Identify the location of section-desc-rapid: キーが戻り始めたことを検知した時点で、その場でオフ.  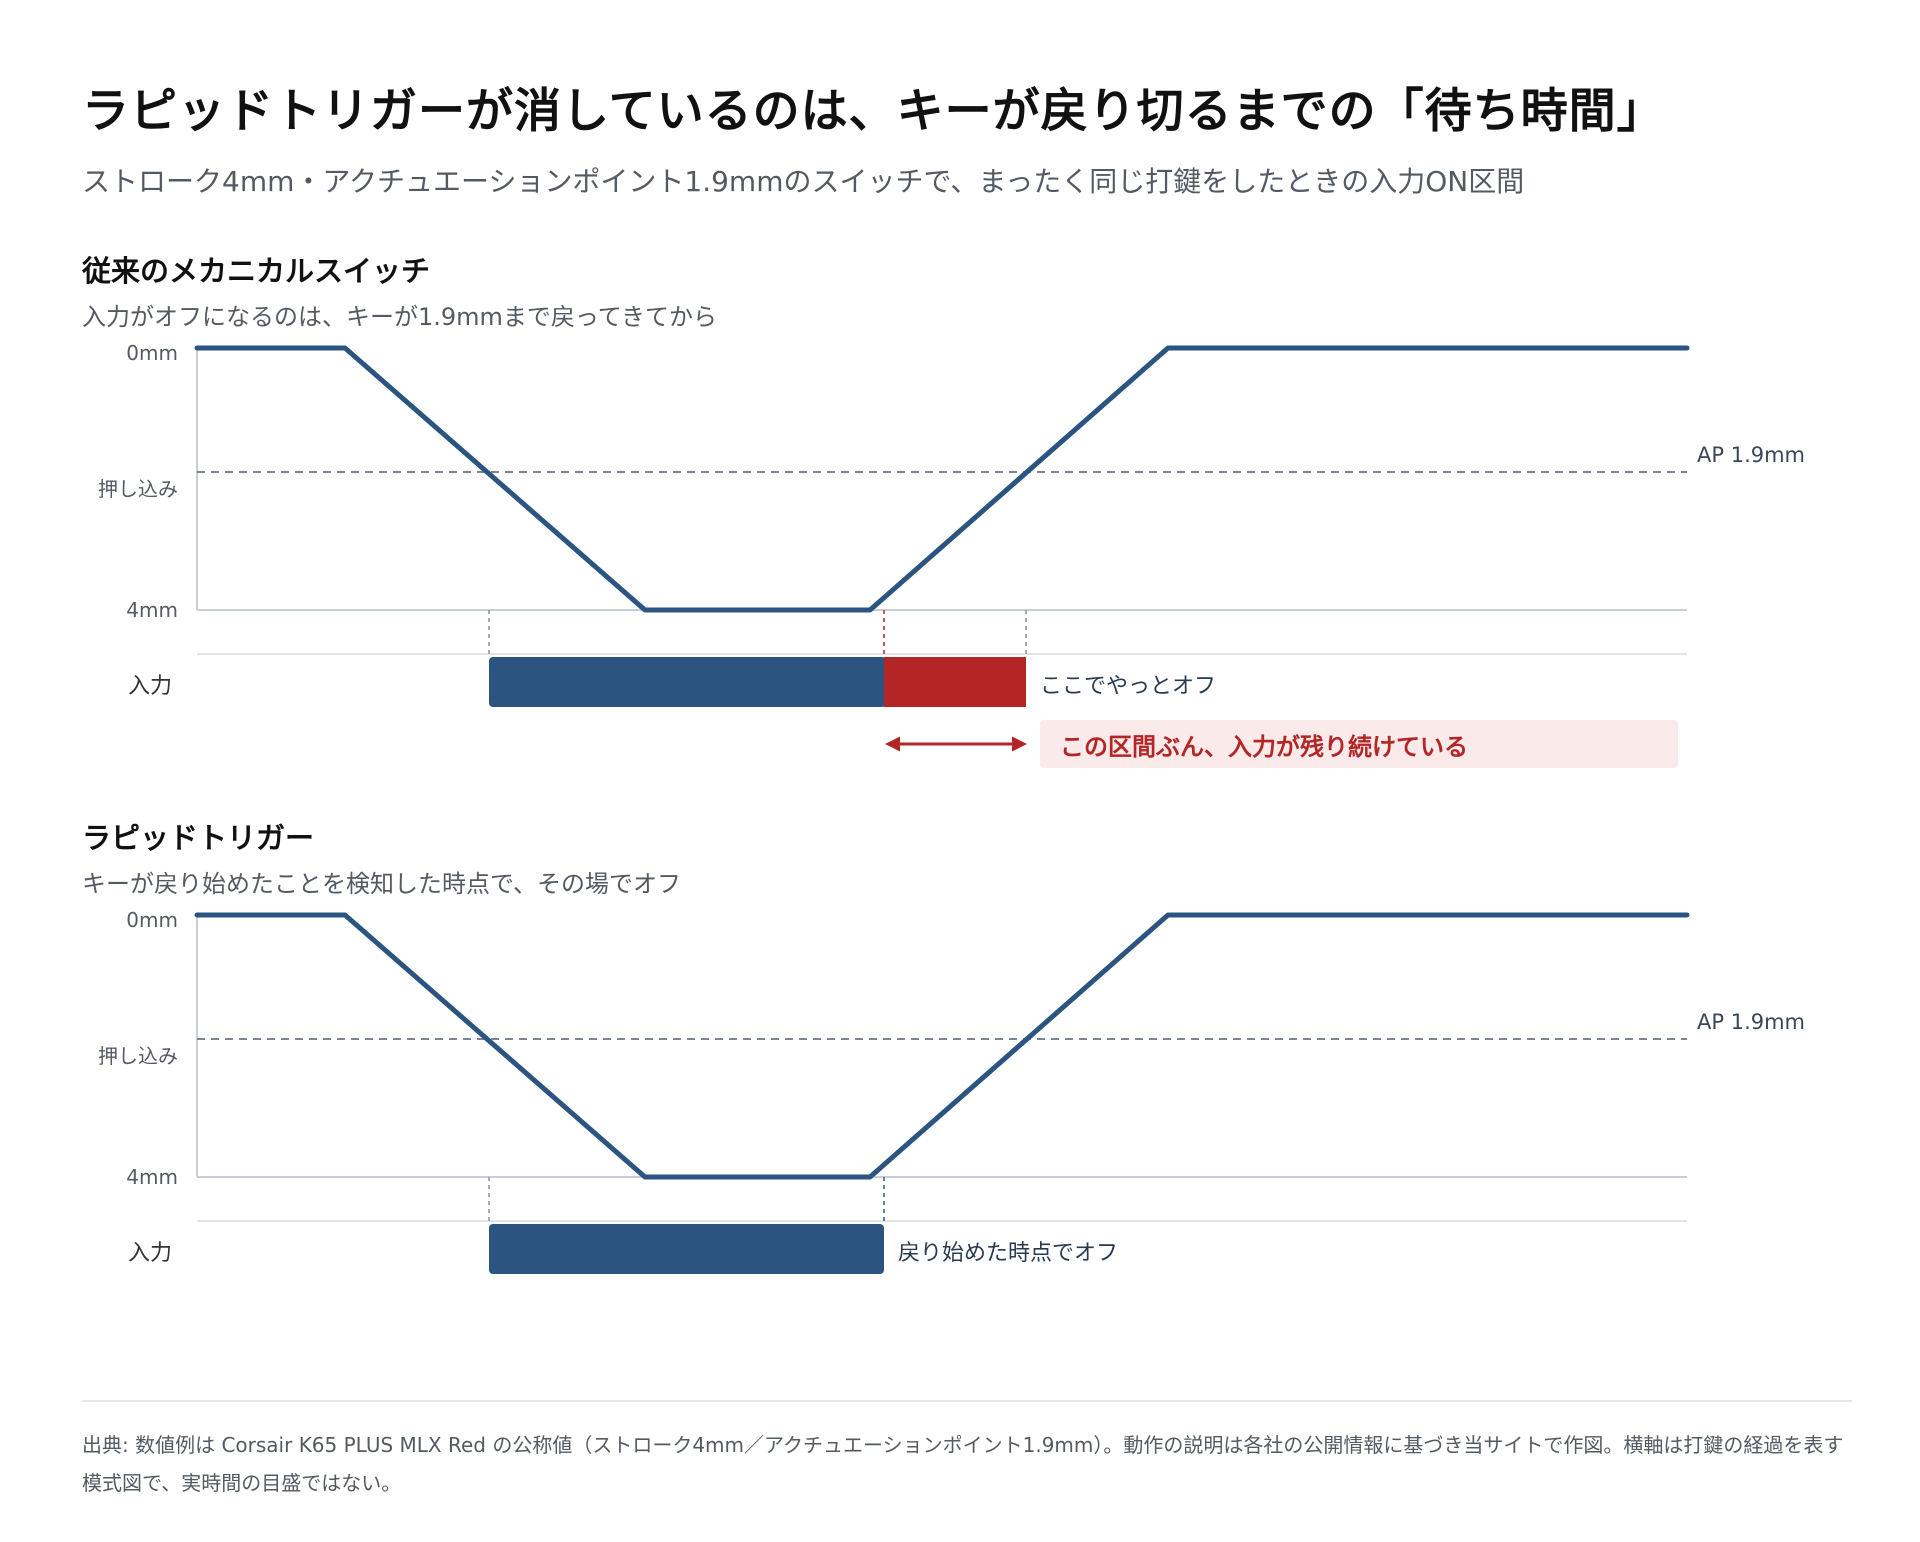
(382, 884).